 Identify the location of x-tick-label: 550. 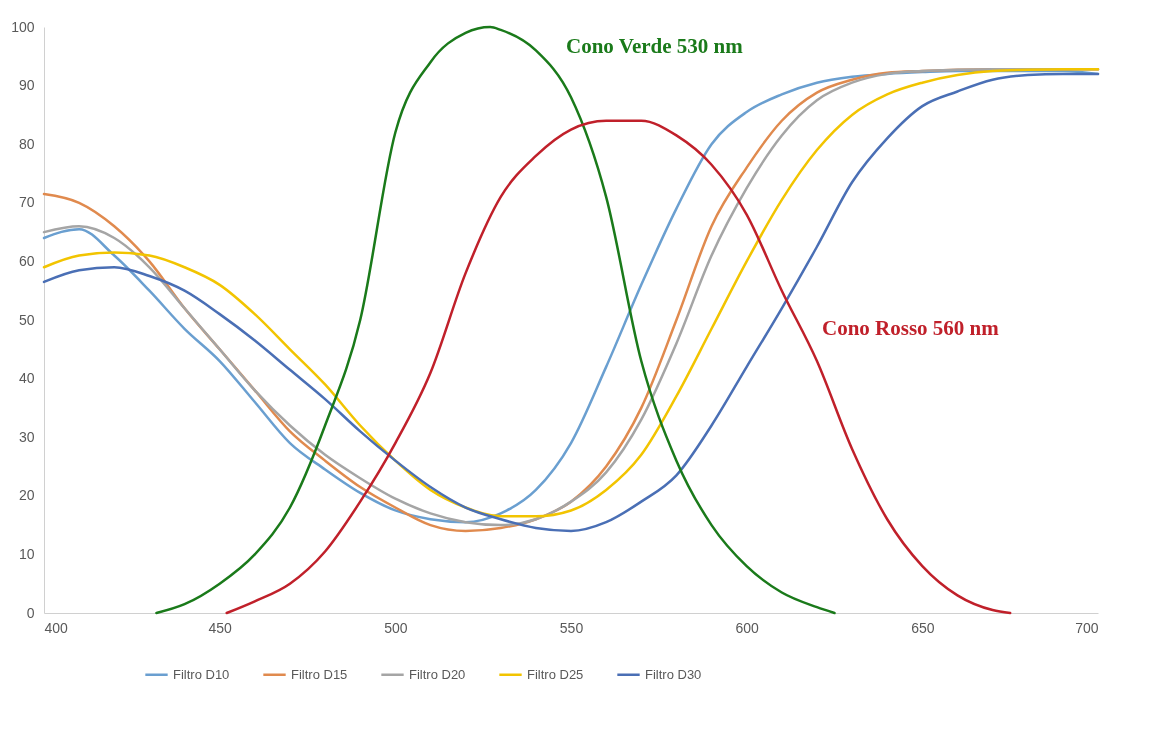
(571, 627).